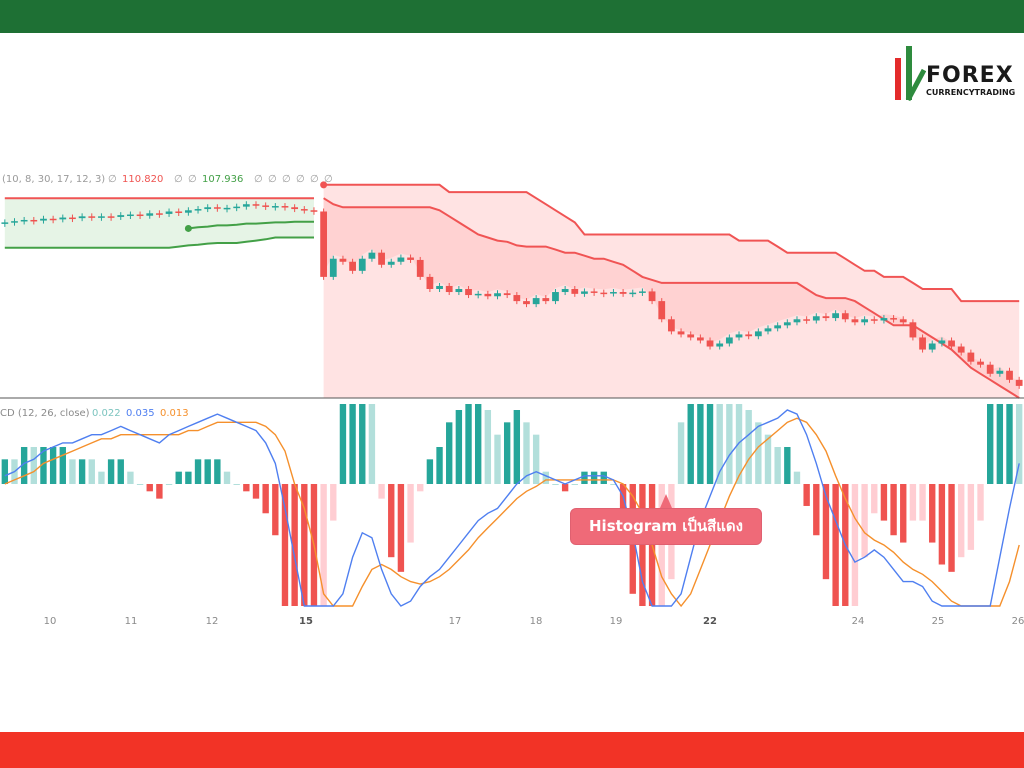  What do you see at coordinates (106, 413) in the screenshot?
I see `macd-legend-histogram: 0.022` at bounding box center [106, 413].